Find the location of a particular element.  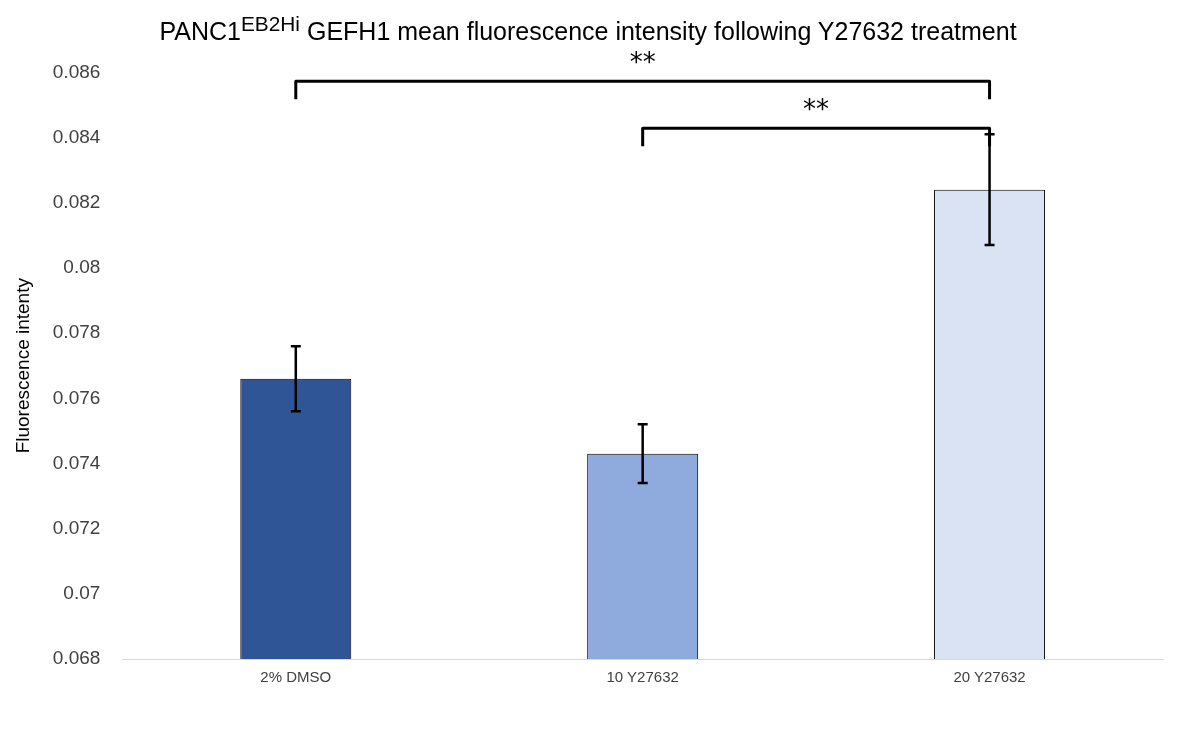

y-tick-label: 0.076 is located at coordinates (76, 397).